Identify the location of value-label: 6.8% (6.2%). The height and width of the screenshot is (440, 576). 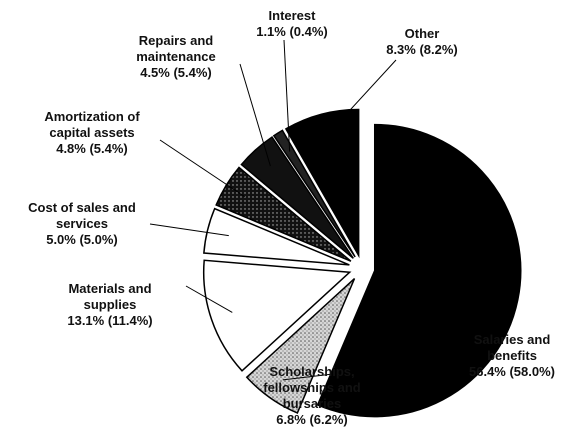
(312, 419).